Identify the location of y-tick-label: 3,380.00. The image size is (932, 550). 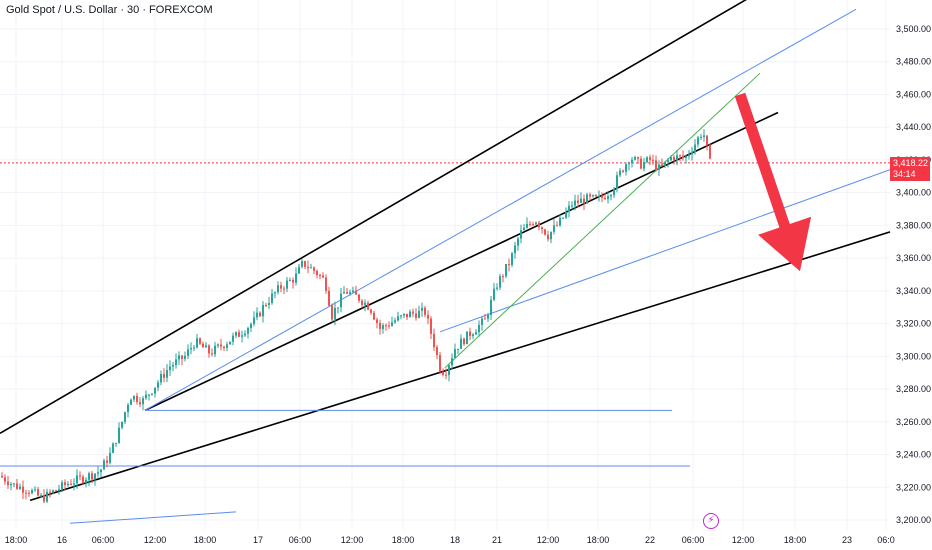
(913, 225).